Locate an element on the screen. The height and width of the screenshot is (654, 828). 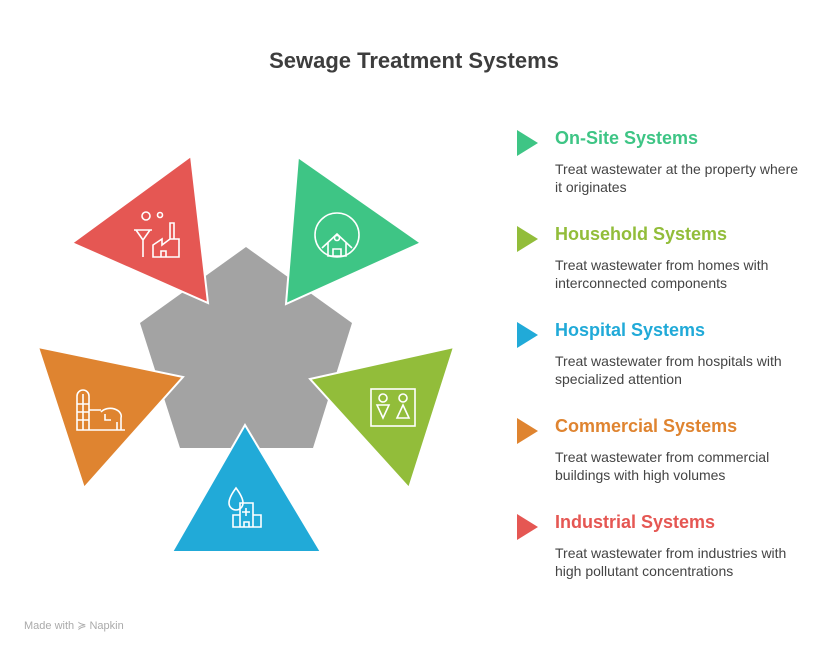
restroom-icon is located at coordinates (393, 407).